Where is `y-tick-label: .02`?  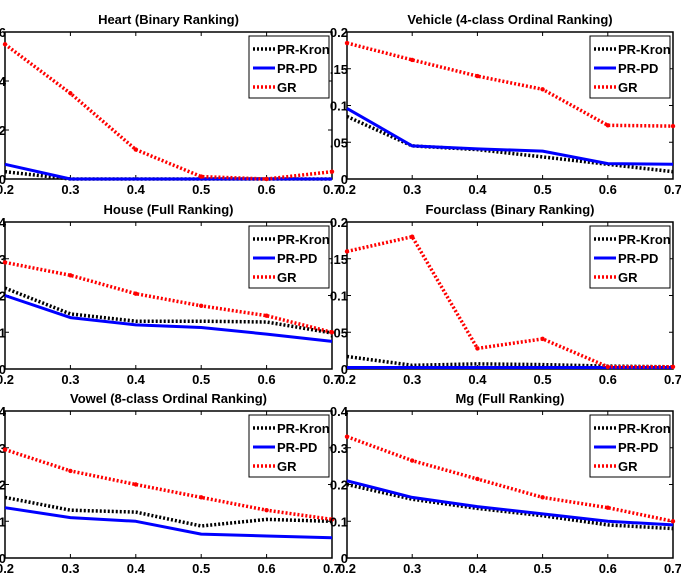
y-tick-label: .02 is located at coordinates (3, 130).